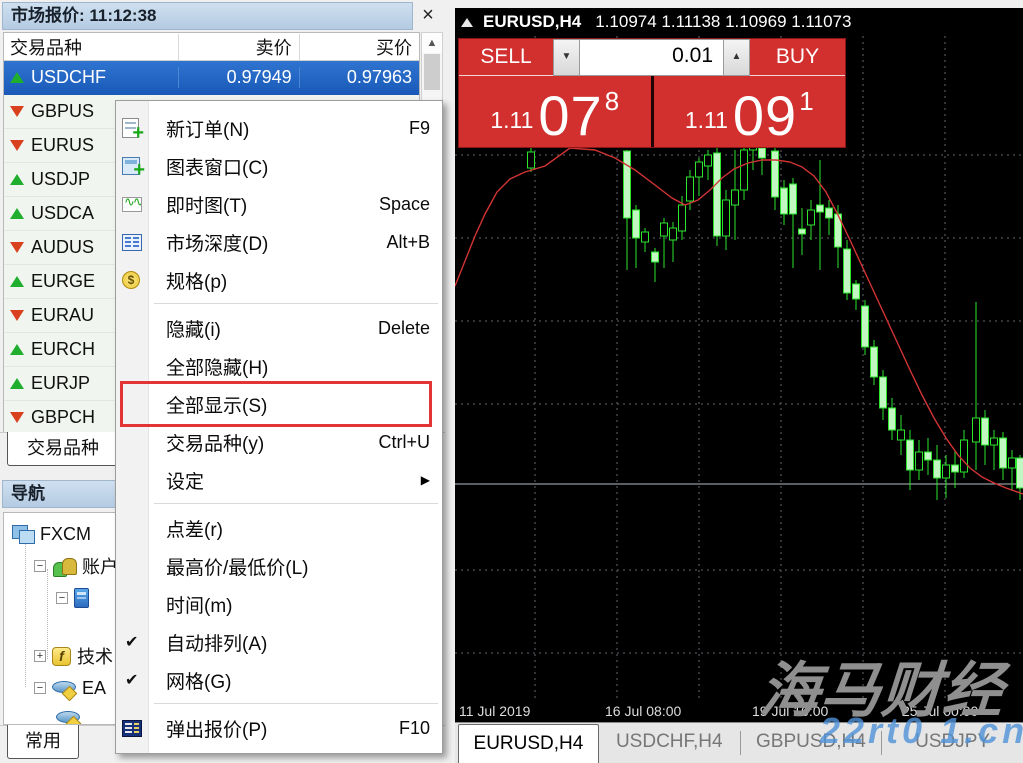  What do you see at coordinates (91, 417) in the screenshot?
I see `symbol-cell: GBPCH` at bounding box center [91, 417].